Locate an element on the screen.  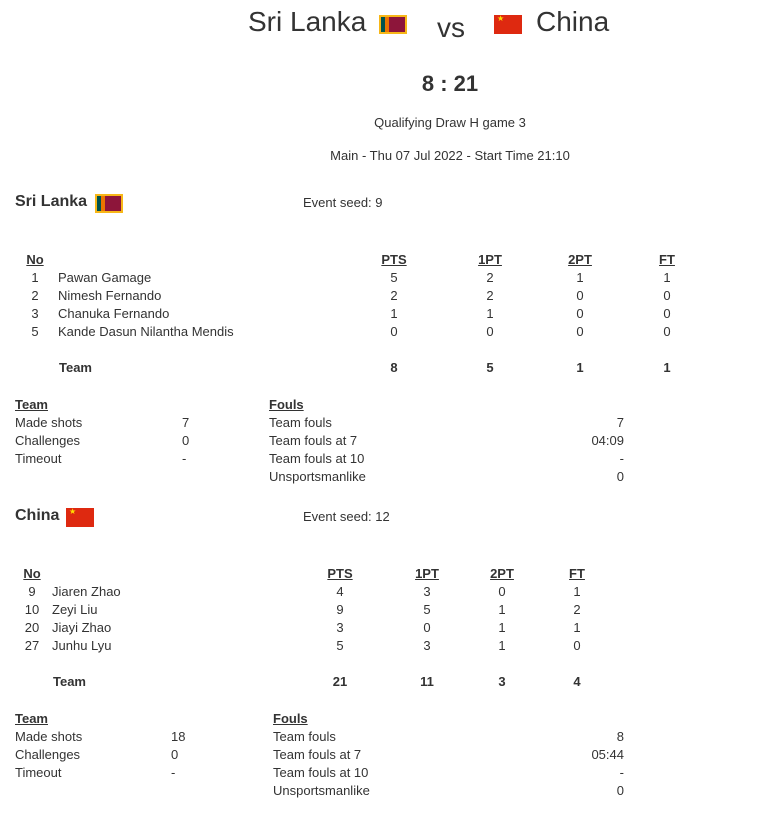
foul-value-team_fouls: 8 is located at coordinates (620, 736).